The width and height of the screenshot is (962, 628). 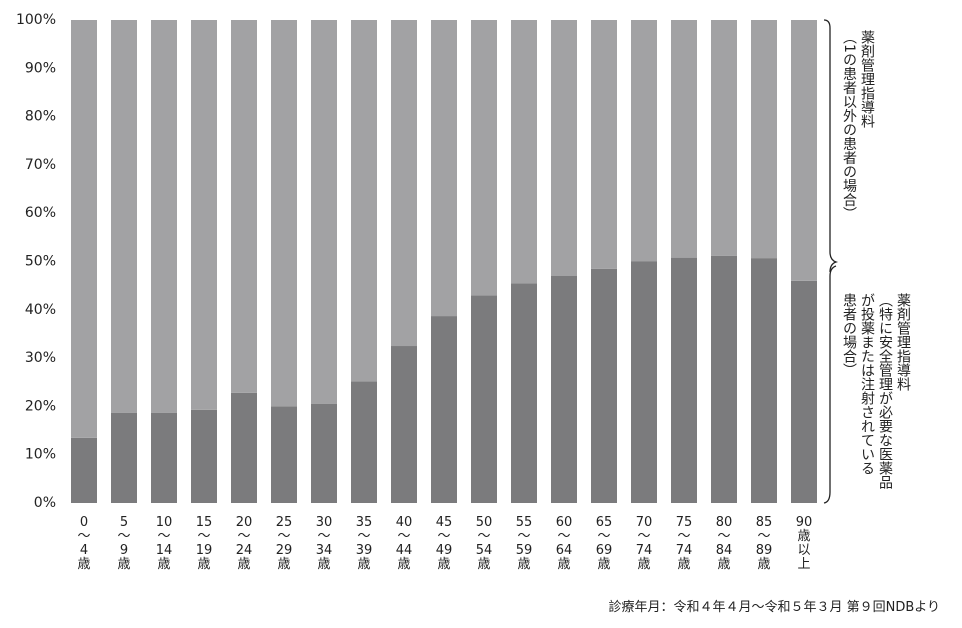 I want to click on y-tick-label: 90%, so click(x=40, y=68).